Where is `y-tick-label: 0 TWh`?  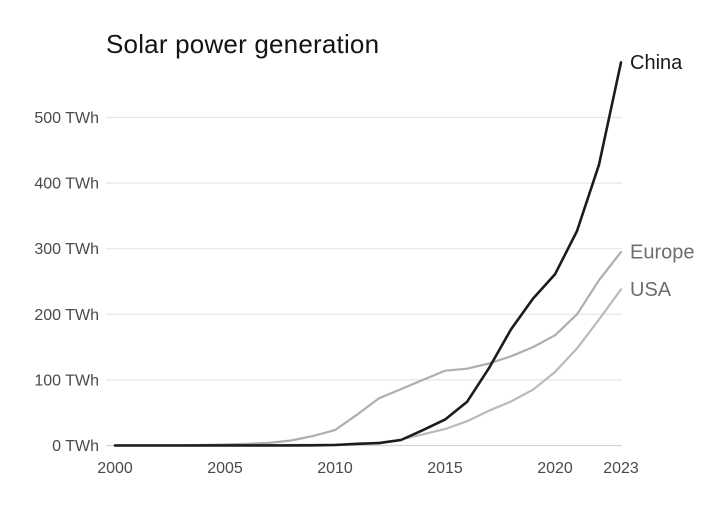
y-tick-label: 0 TWh is located at coordinates (75, 446).